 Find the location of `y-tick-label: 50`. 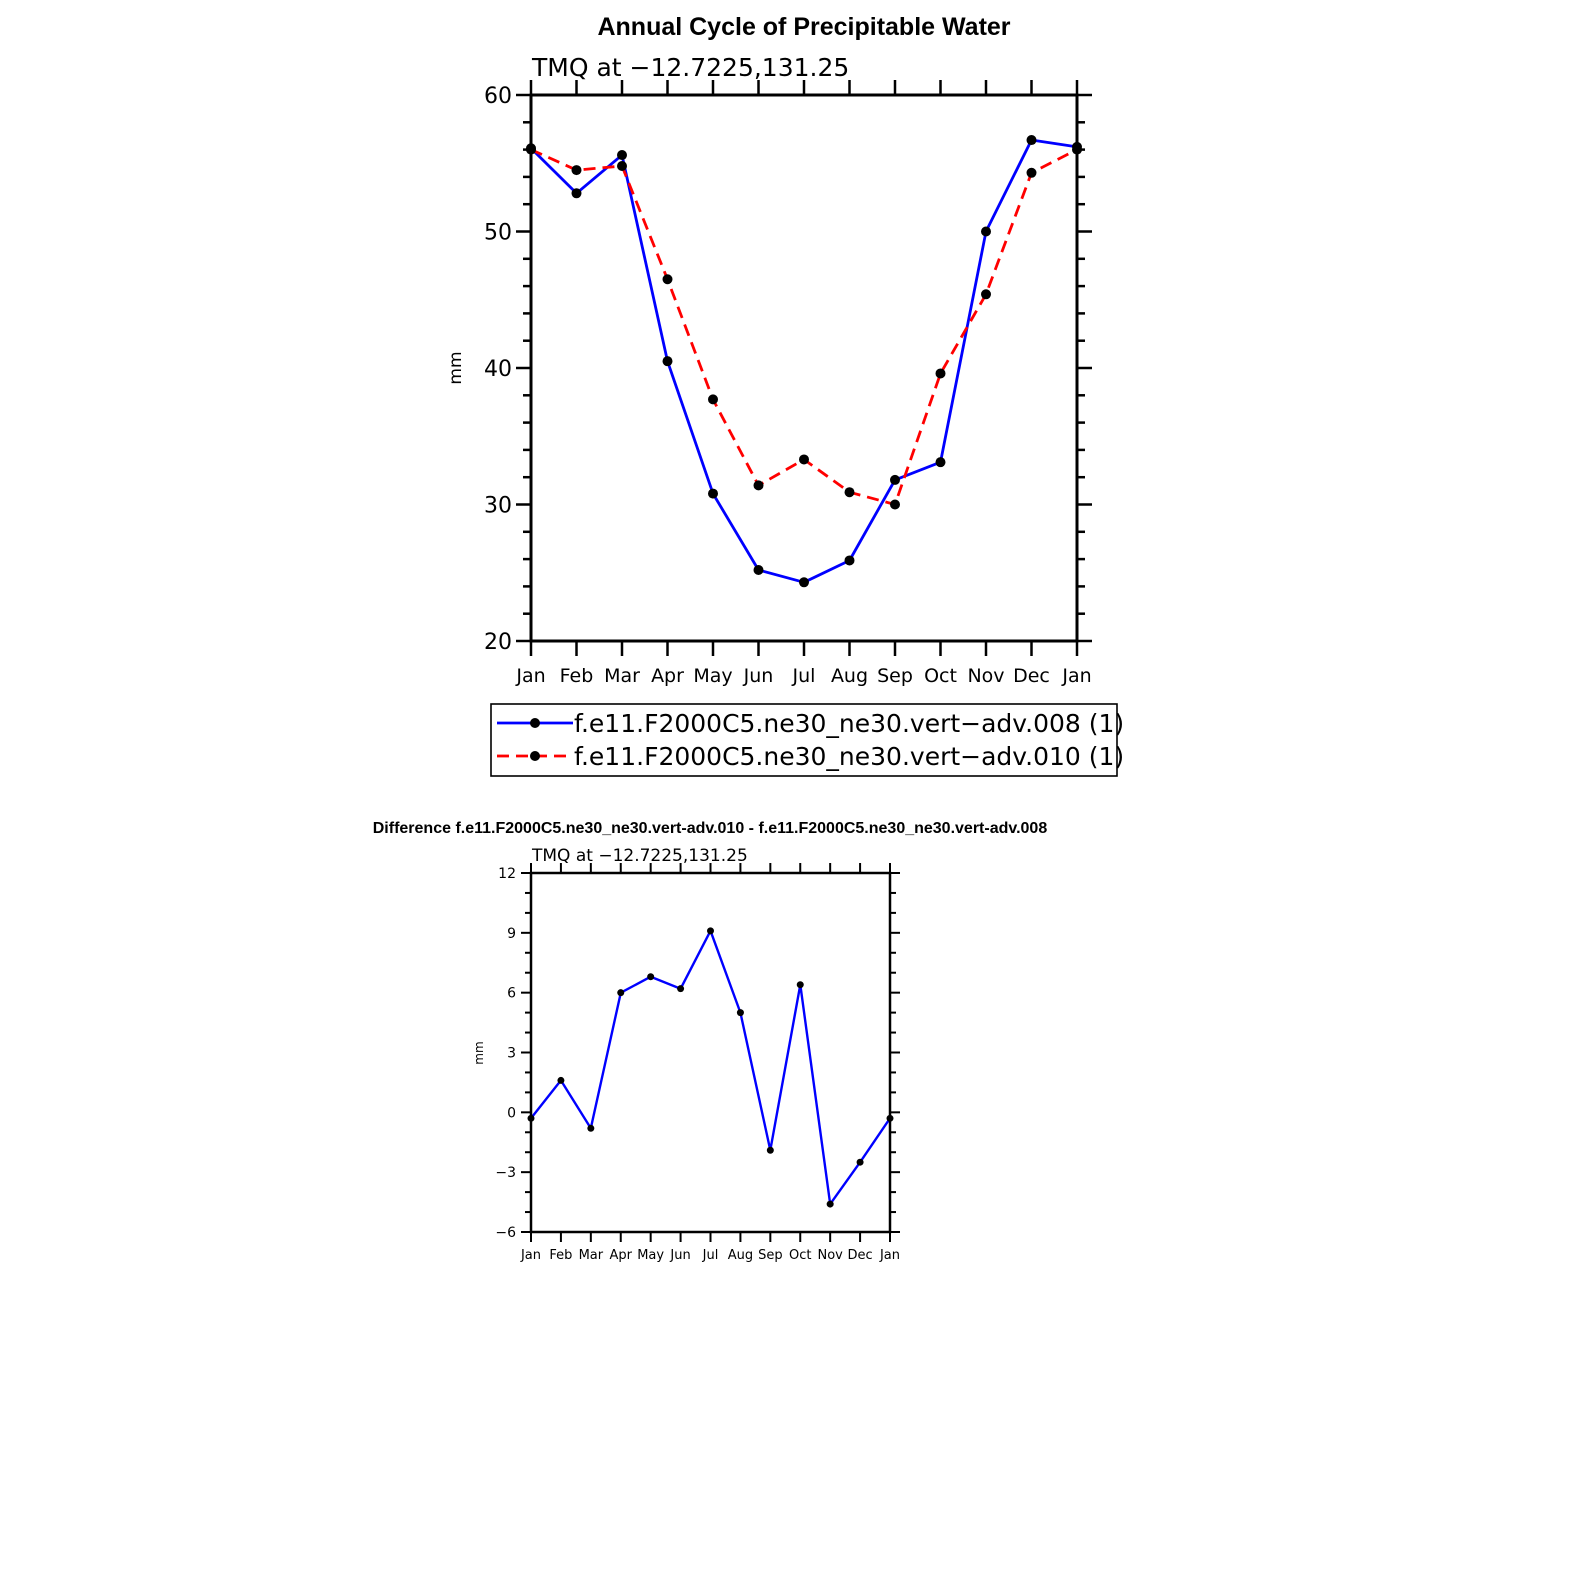

y-tick-label: 50 is located at coordinates (498, 232).